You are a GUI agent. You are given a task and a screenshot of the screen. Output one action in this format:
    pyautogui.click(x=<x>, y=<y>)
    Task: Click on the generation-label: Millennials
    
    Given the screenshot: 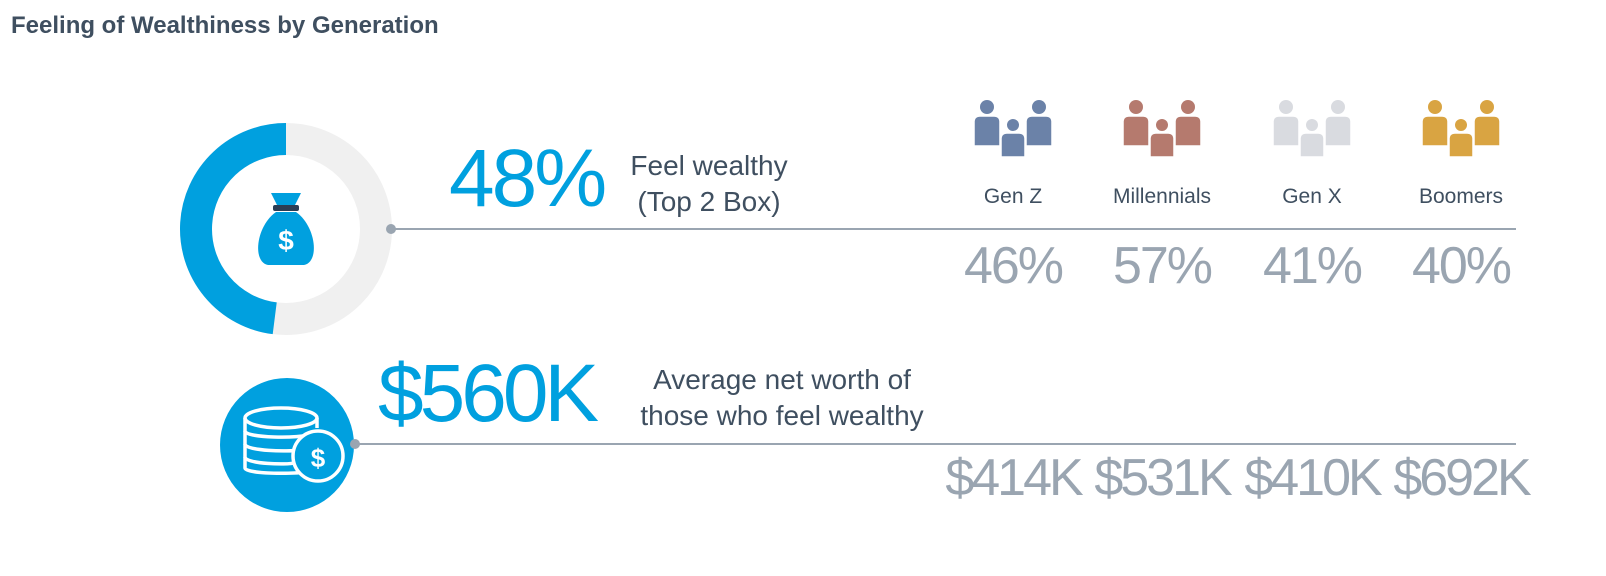 What is the action you would take?
    pyautogui.click(x=1162, y=196)
    